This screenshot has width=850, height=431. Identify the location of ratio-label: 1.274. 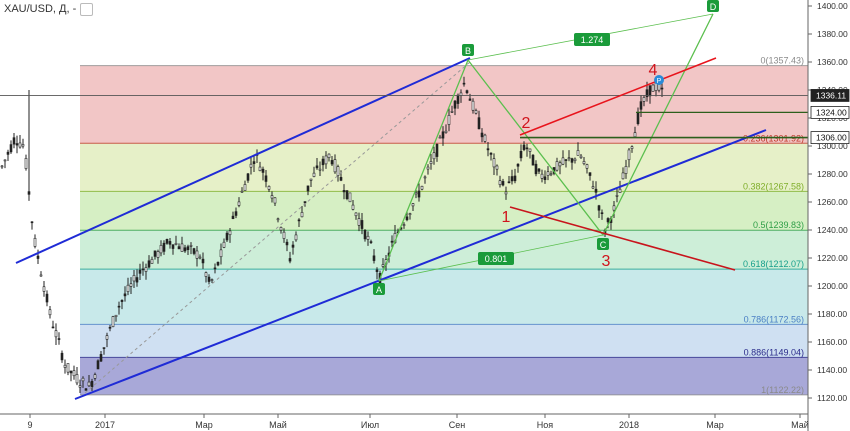
(592, 40).